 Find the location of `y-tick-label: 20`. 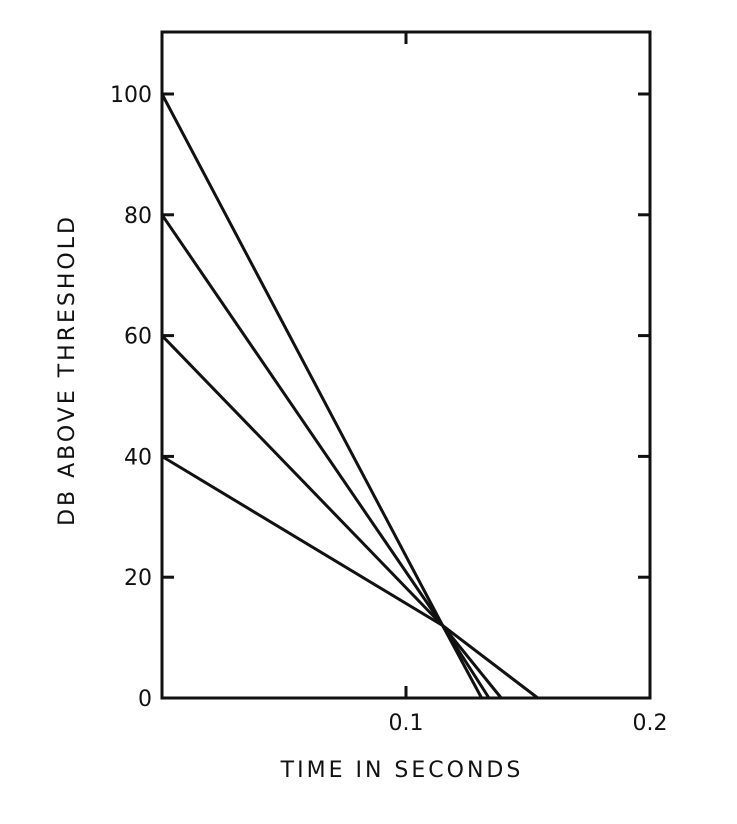

y-tick-label: 20 is located at coordinates (138, 578).